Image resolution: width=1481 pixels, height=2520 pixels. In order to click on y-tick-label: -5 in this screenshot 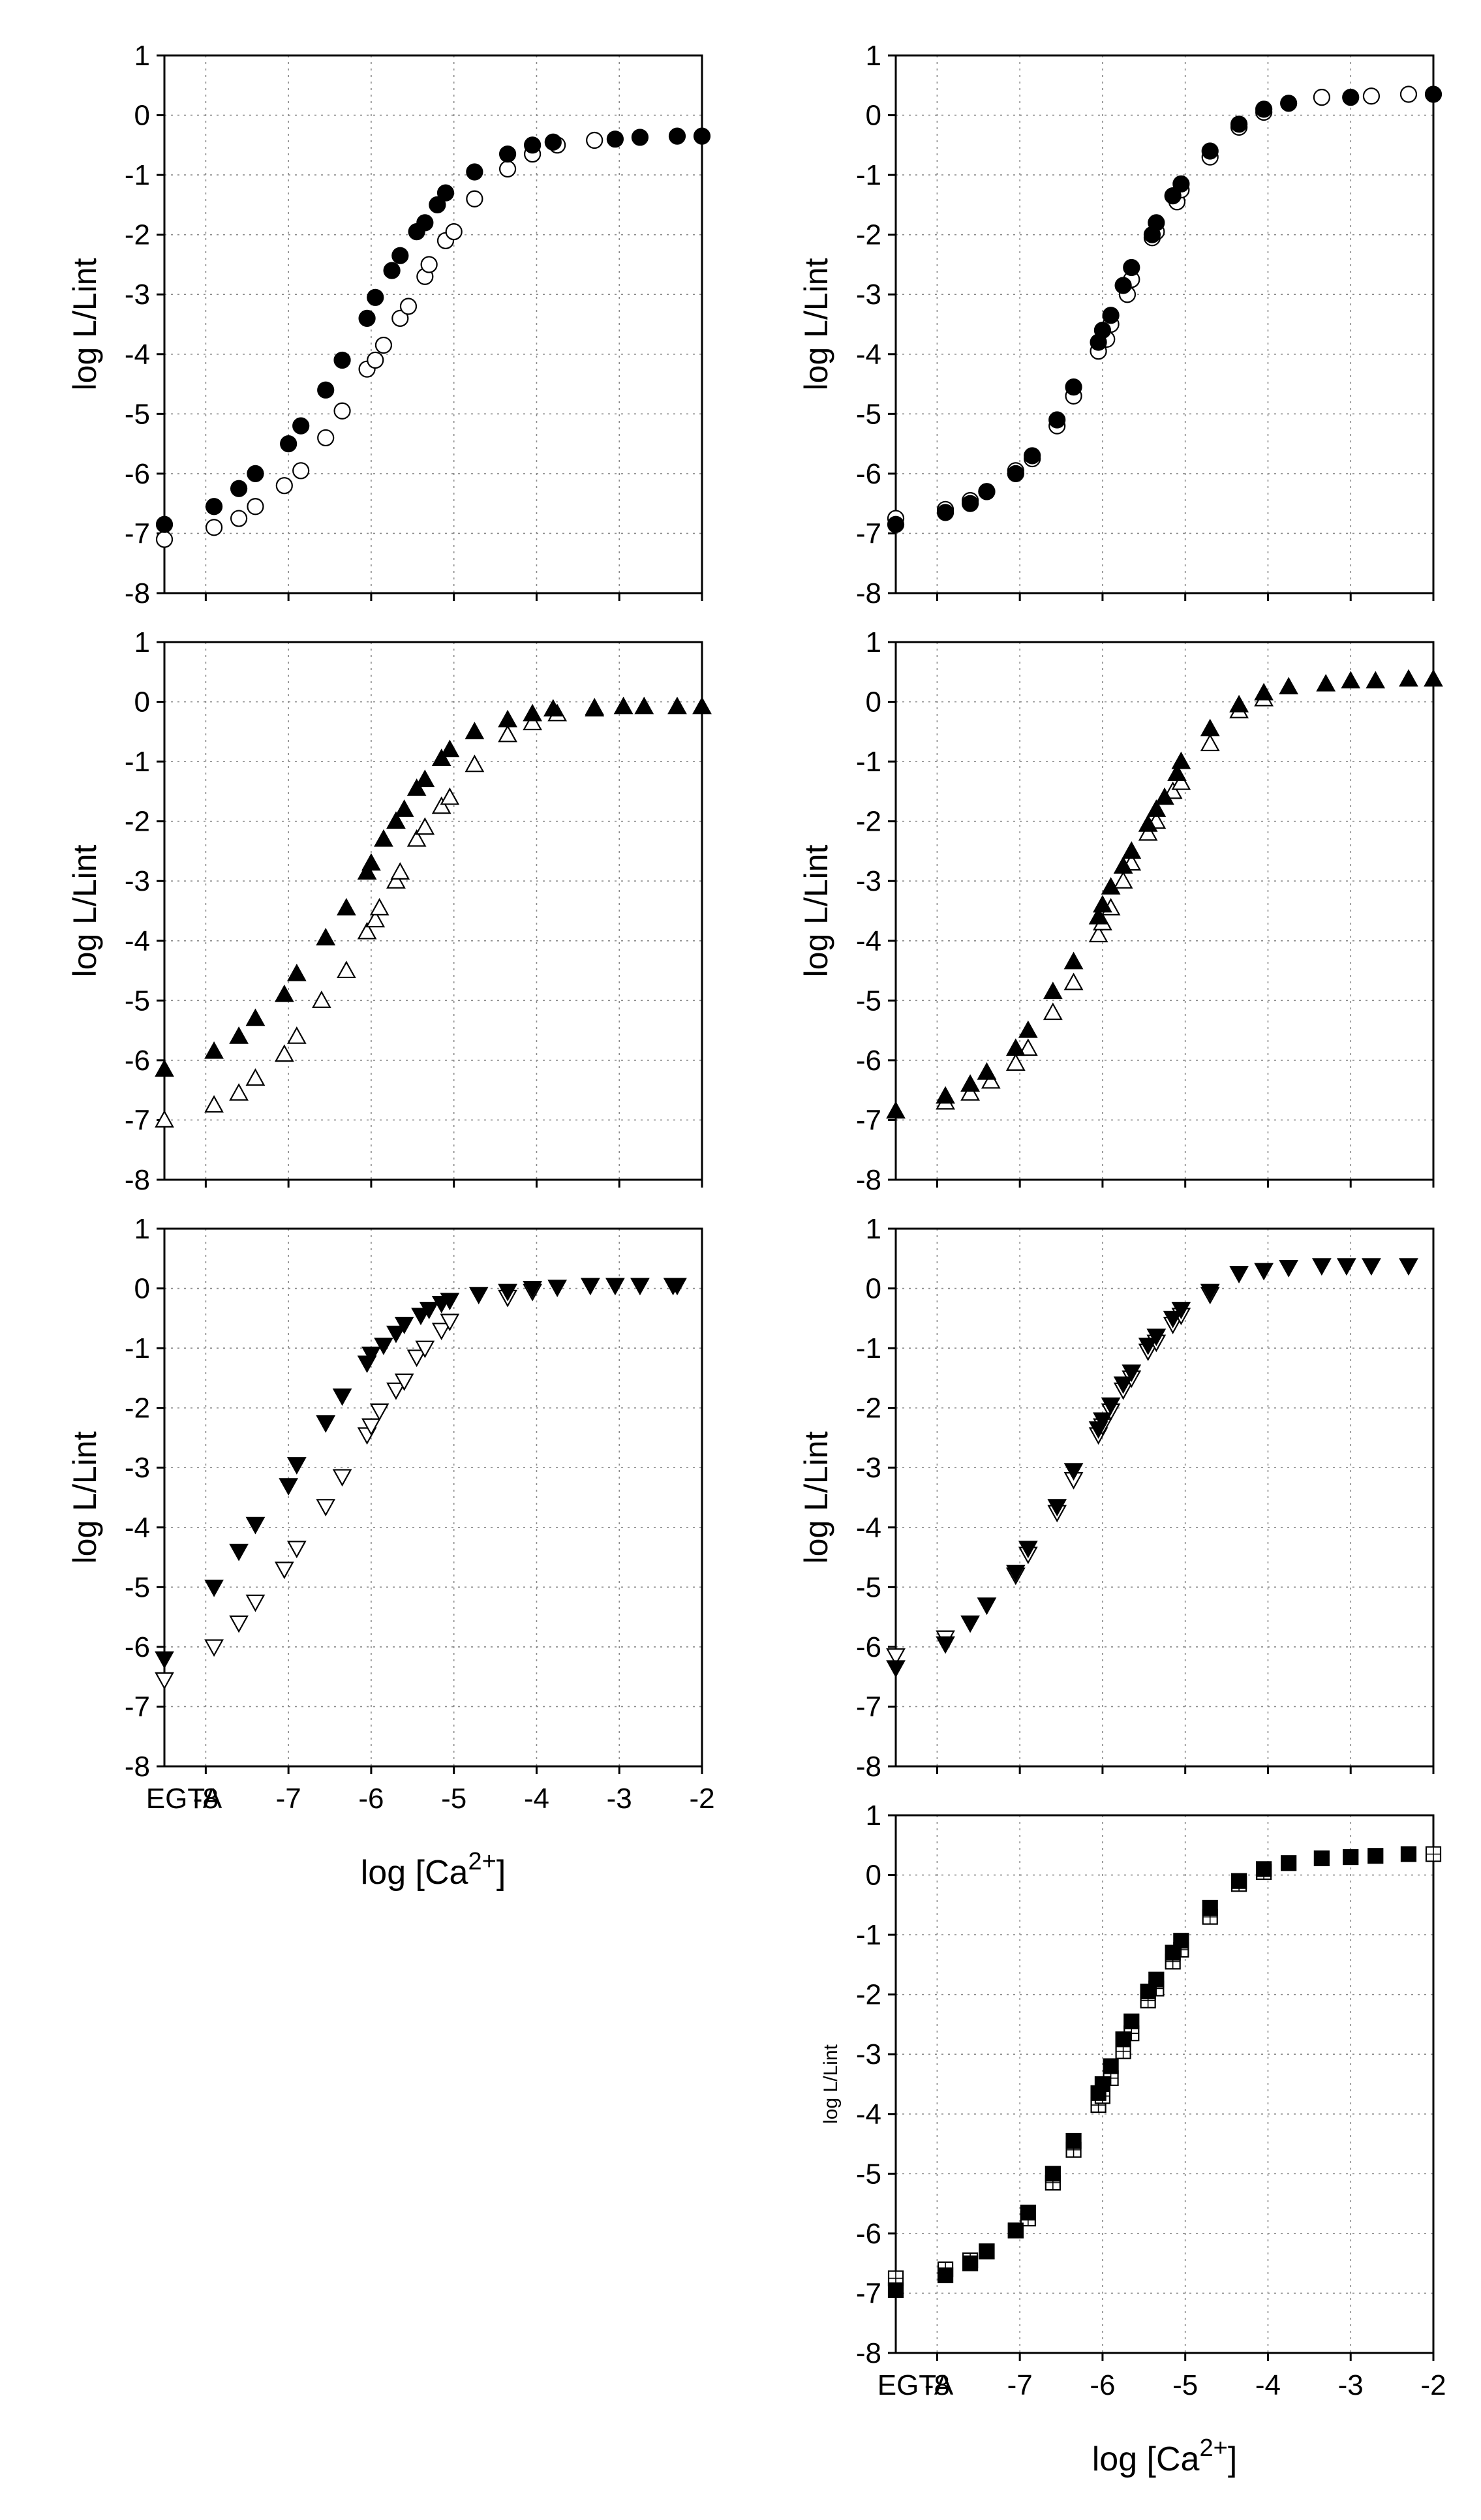, I will do `click(137, 1001)`.